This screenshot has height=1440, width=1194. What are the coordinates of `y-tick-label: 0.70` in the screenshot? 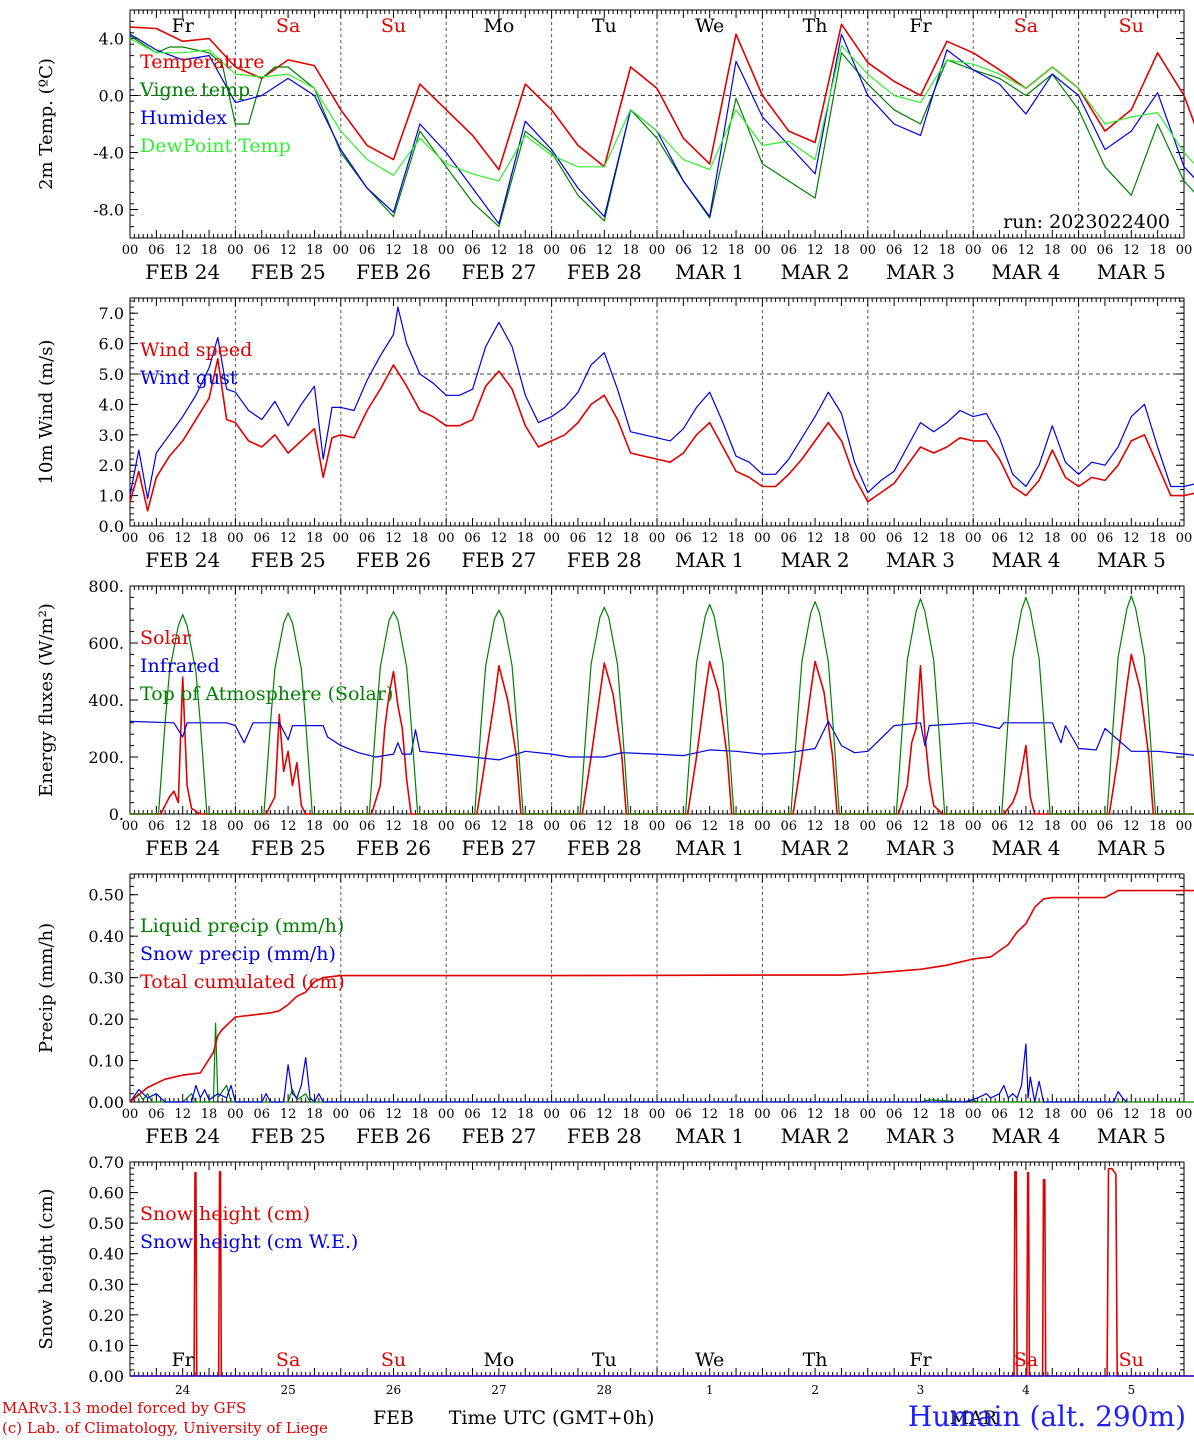 It's located at (106, 1162).